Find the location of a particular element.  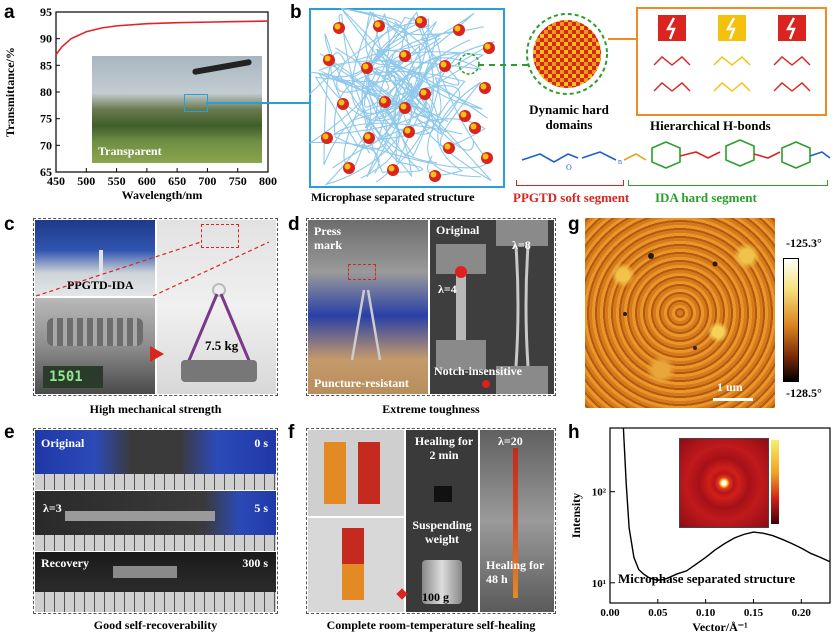

panel-f-caption: Complete room-temperature self-healing is located at coordinates (431, 625).